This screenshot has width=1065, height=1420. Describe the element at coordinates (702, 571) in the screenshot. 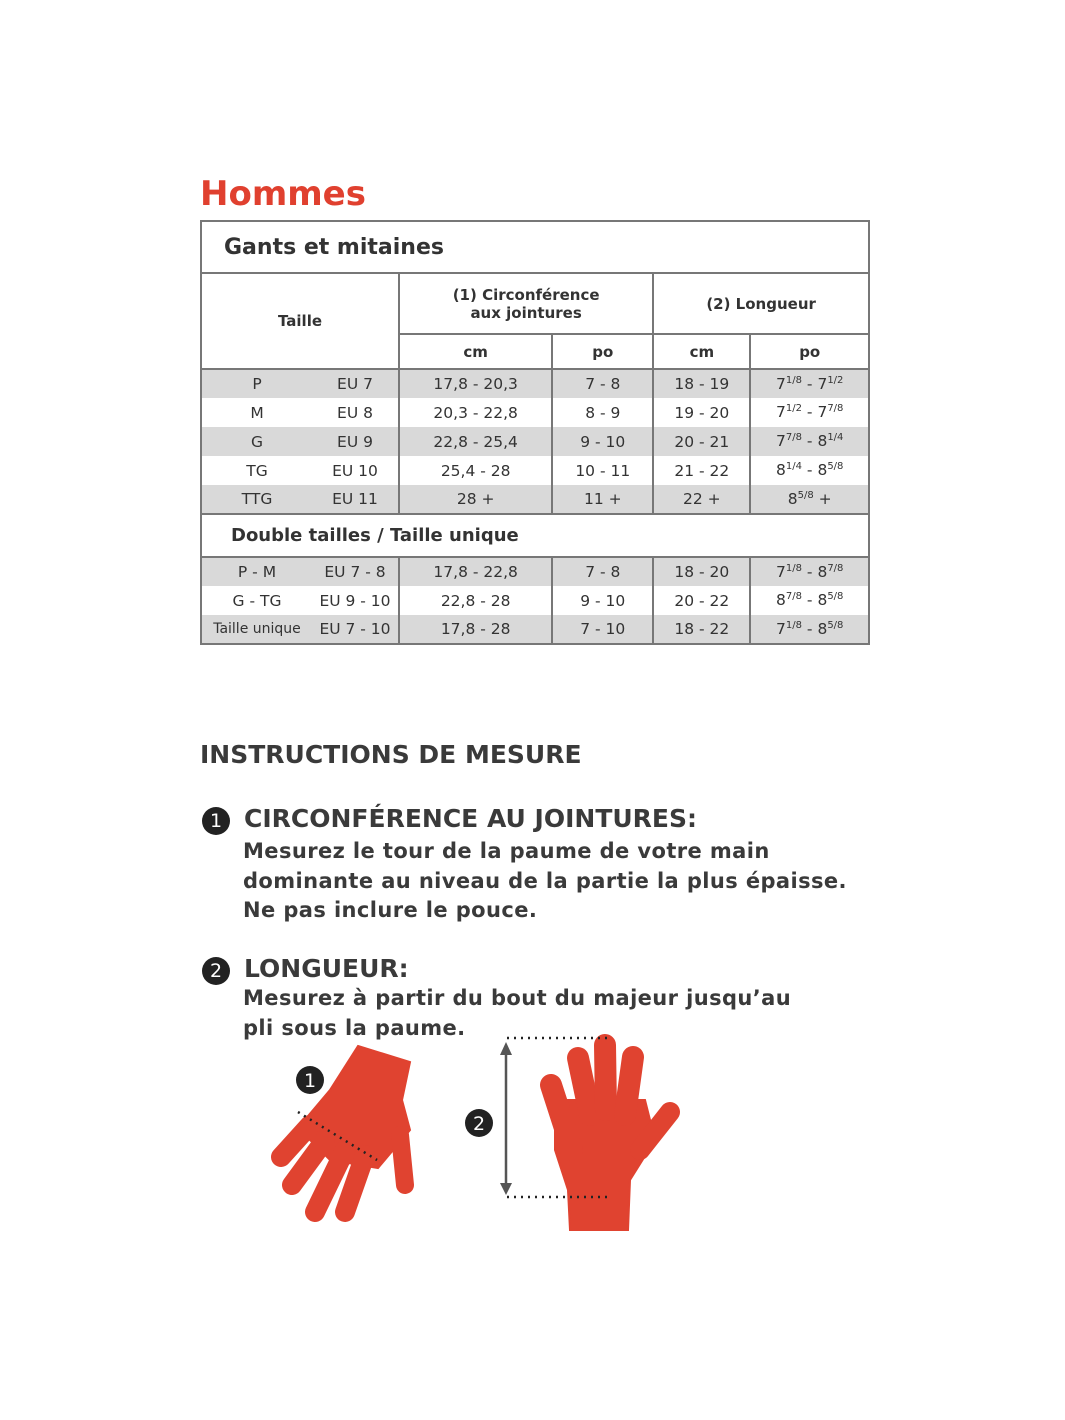

I see `length-cm-cell: 18 - 20` at that location.